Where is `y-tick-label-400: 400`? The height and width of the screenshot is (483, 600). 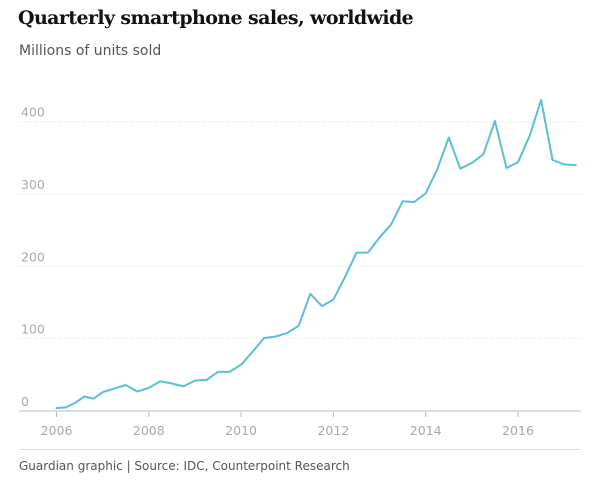
y-tick-label-400: 400 is located at coordinates (33, 112).